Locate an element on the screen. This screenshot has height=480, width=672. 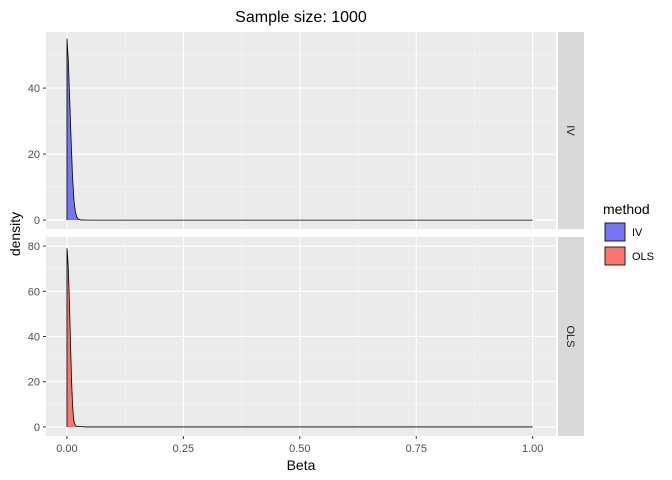
x-tick-label: 1.00 is located at coordinates (532, 449).